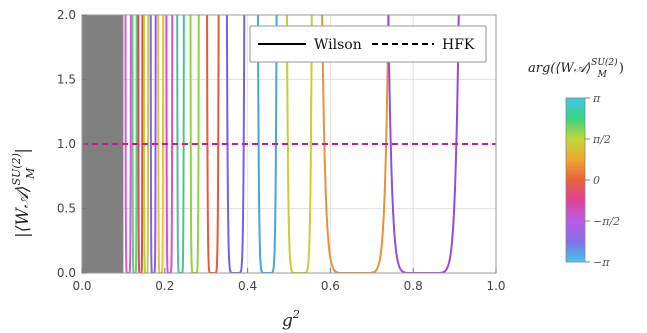 Image resolution: width=647 pixels, height=333 pixels. Describe the element at coordinates (575, 180) in the screenshot. I see `colorbar-gradient` at that location.